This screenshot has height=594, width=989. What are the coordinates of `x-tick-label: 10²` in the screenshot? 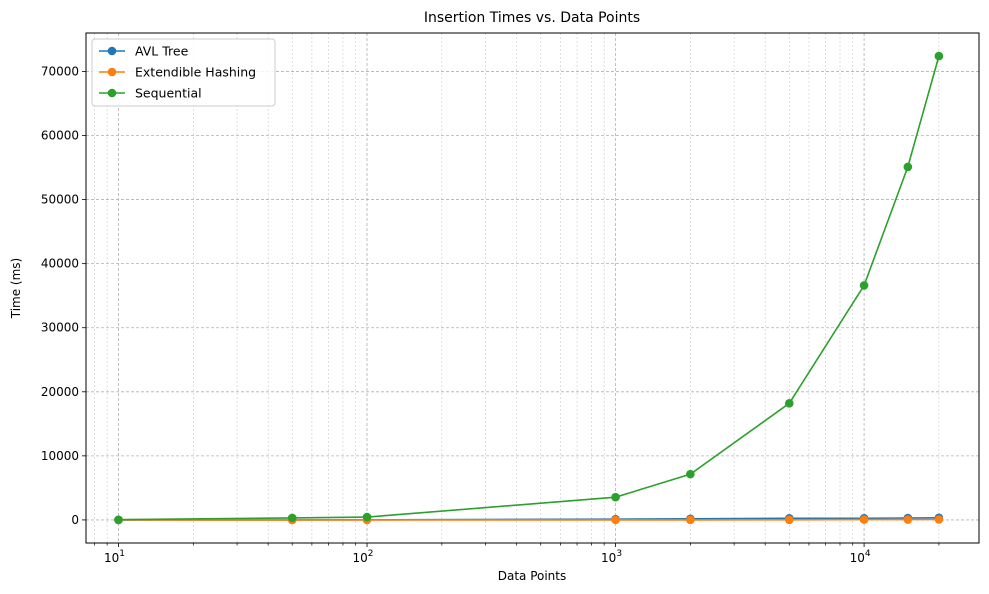 It's located at (363, 557).